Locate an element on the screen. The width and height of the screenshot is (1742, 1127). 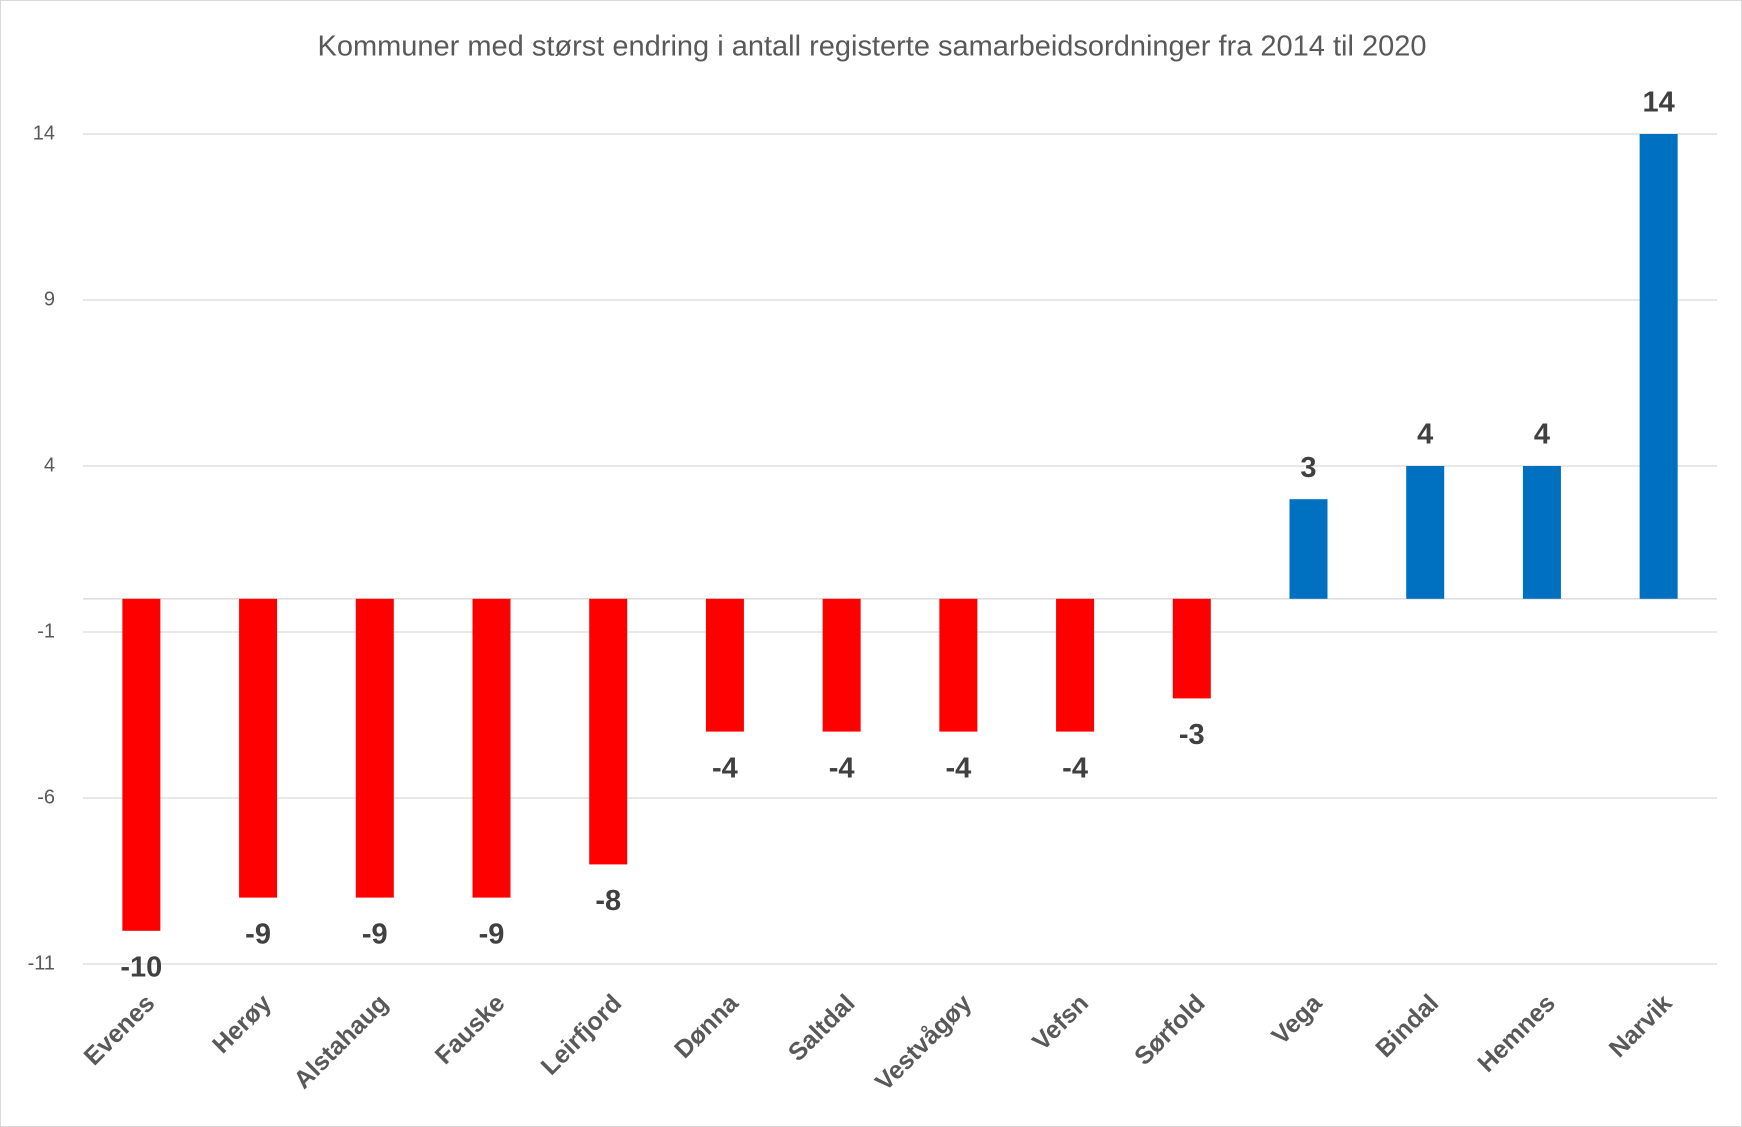
data-label: 3 is located at coordinates (1308, 468).